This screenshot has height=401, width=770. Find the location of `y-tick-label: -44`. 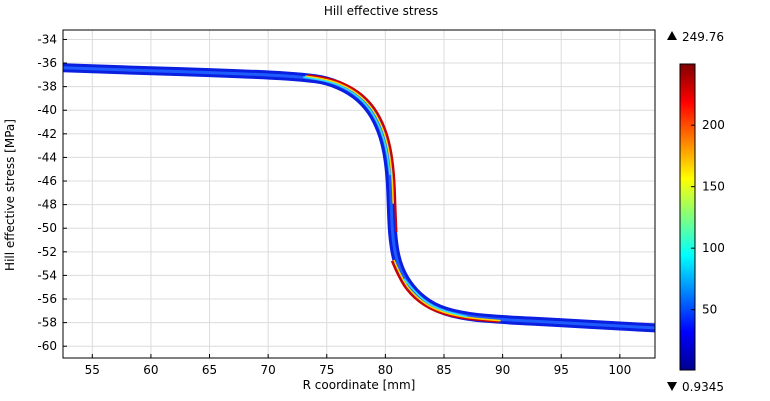

y-tick-label: -44 is located at coordinates (47, 157).